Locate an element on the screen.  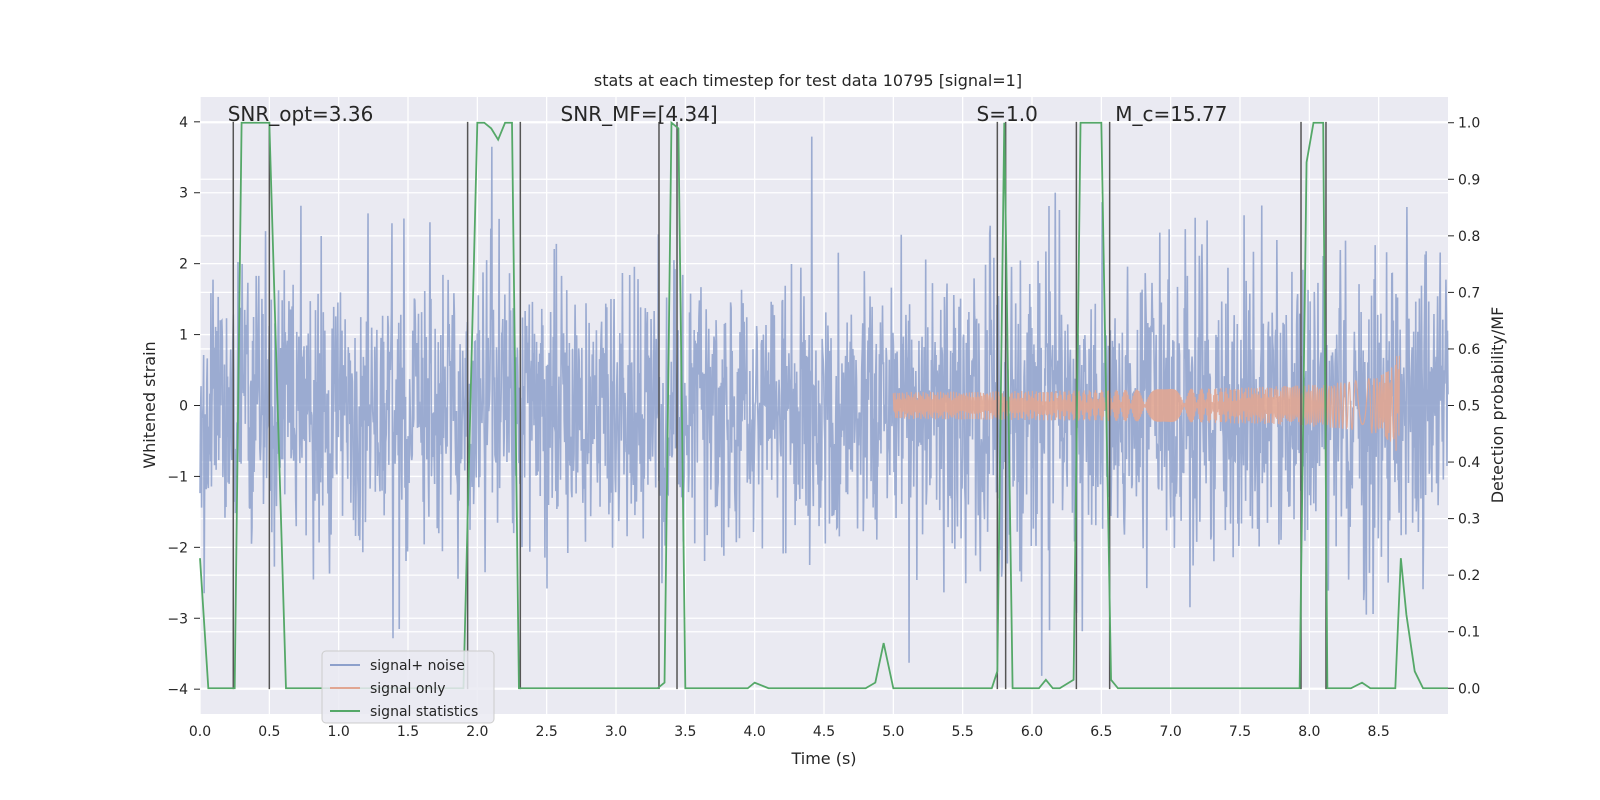
x-tick-label: 5.5 is located at coordinates (963, 732).